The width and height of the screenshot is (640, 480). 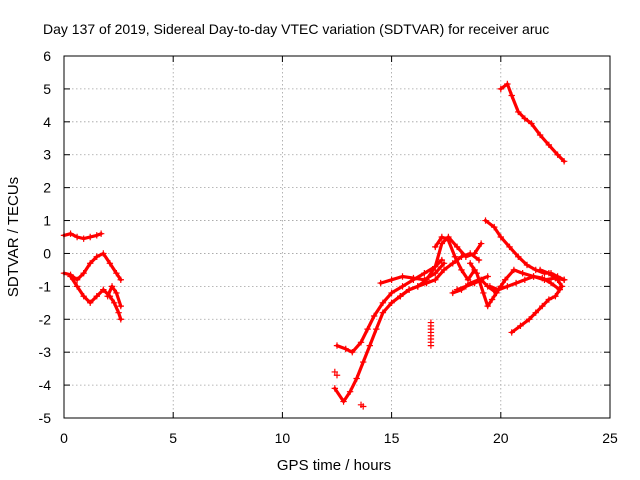 I want to click on y-tick-label: 1, so click(x=47, y=221).